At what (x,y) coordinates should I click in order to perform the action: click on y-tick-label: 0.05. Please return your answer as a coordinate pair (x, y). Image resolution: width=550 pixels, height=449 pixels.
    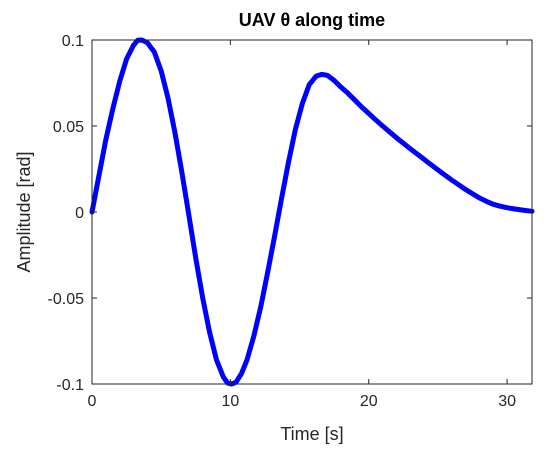
    Looking at the image, I should click on (68, 127).